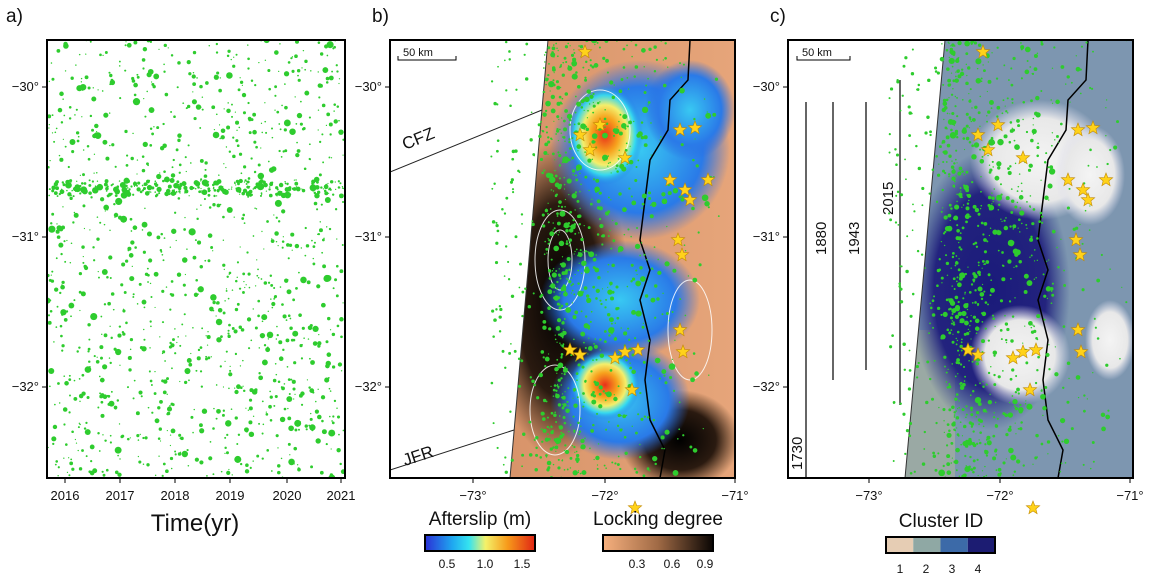 The image size is (1155, 584). I want to click on annotation: 1880, so click(821, 238).